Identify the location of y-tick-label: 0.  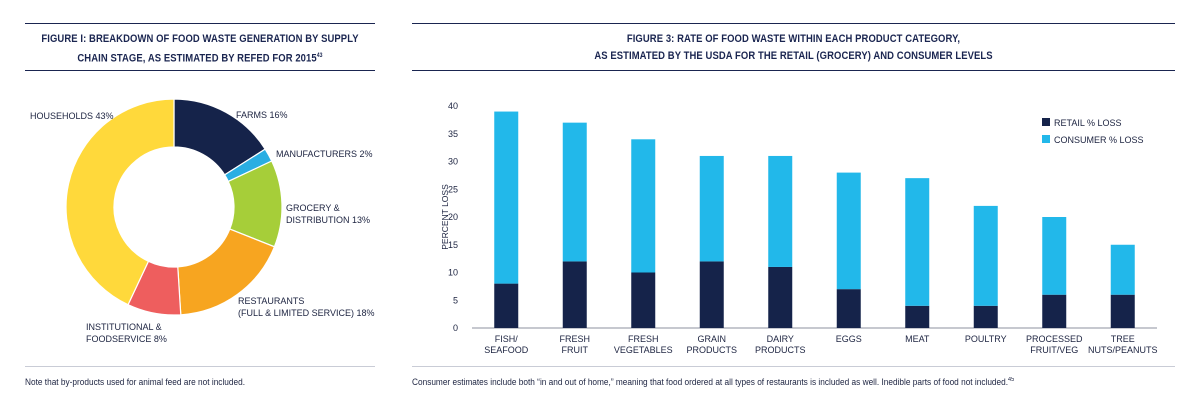
(455, 328).